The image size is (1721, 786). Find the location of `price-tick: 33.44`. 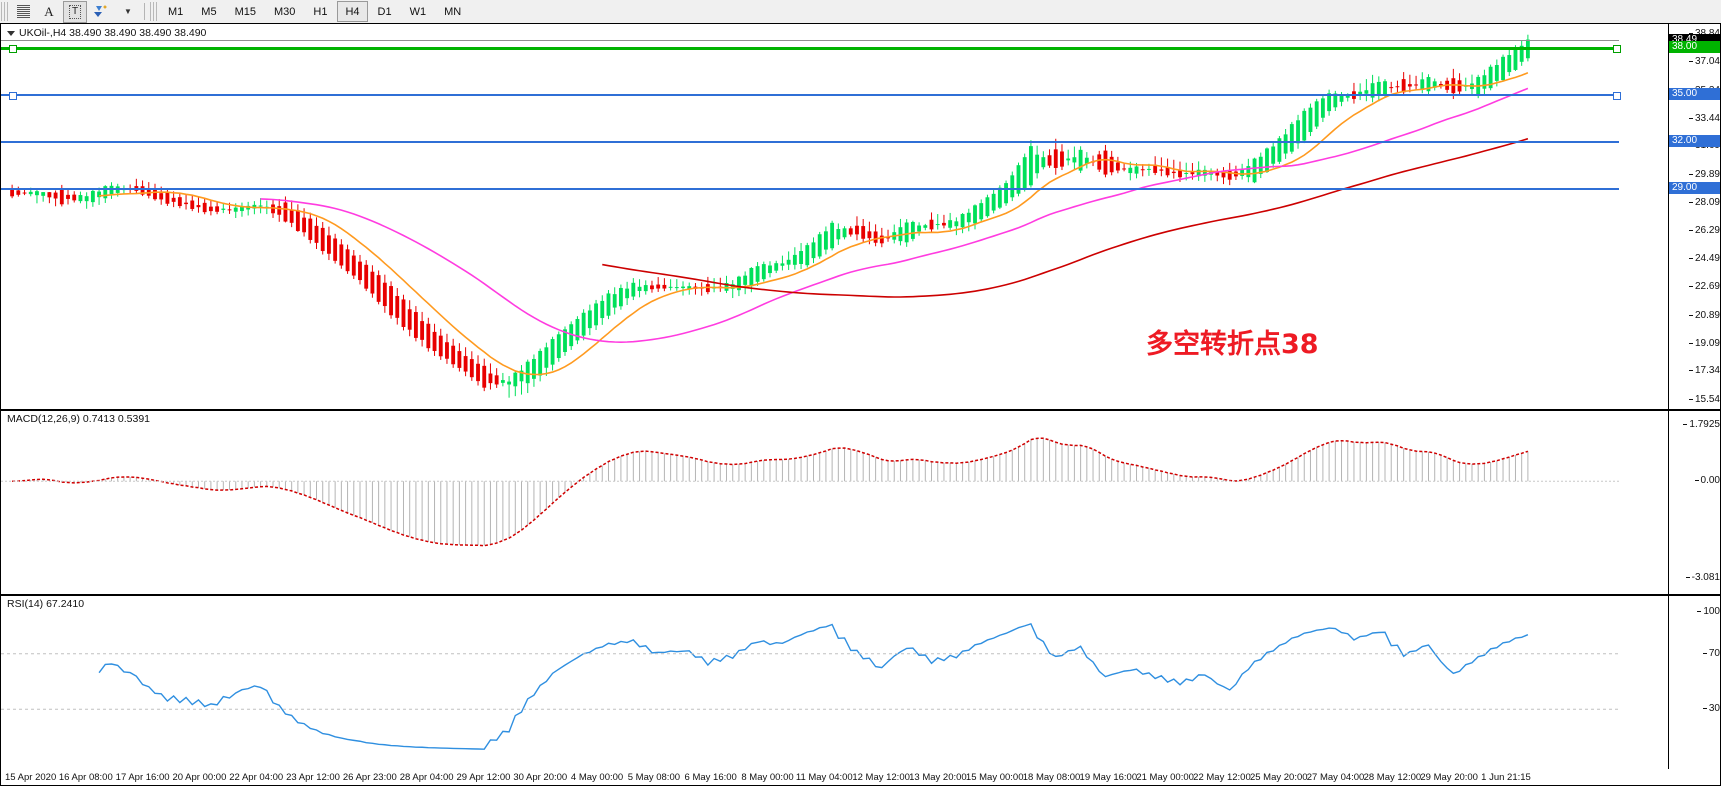

price-tick: 33.44 is located at coordinates (1704, 118).